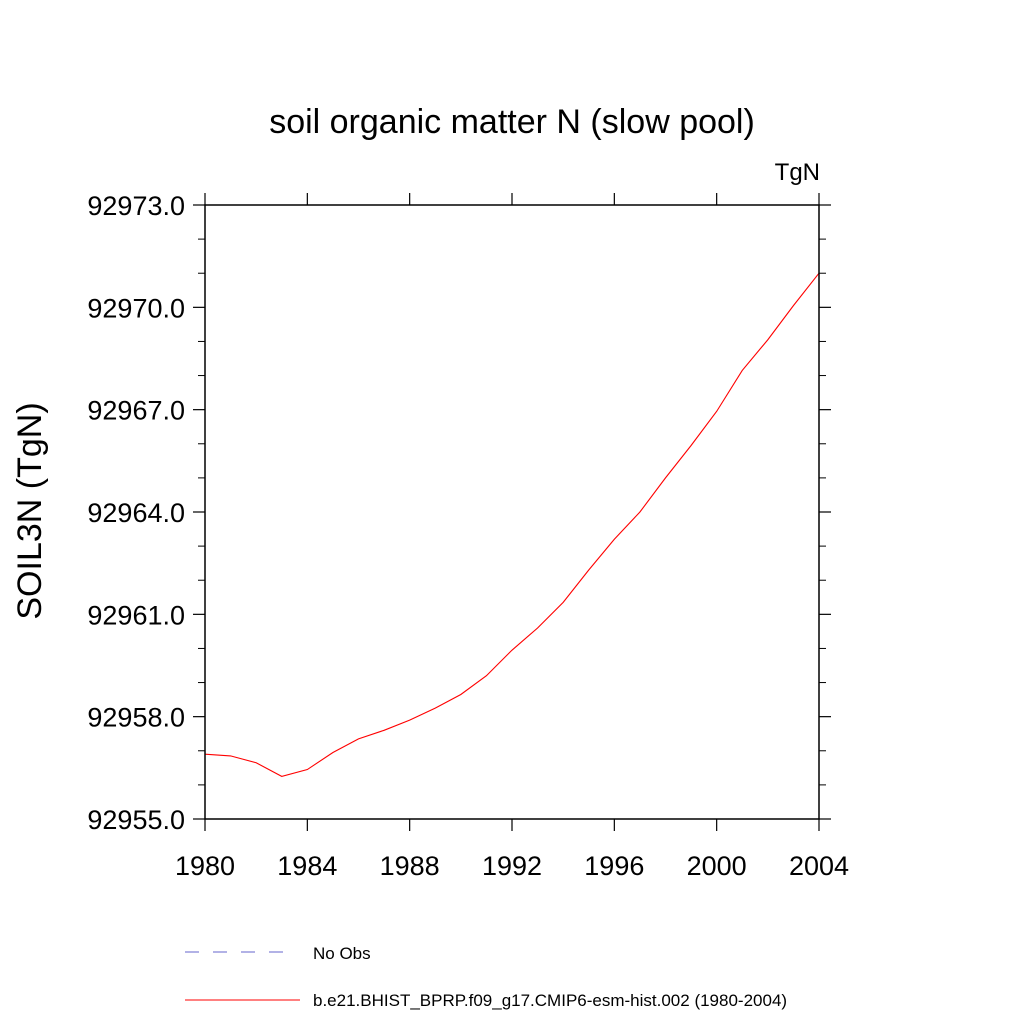 The width and height of the screenshot is (1024, 1024). What do you see at coordinates (614, 866) in the screenshot?
I see `x-tick-label: 1996` at bounding box center [614, 866].